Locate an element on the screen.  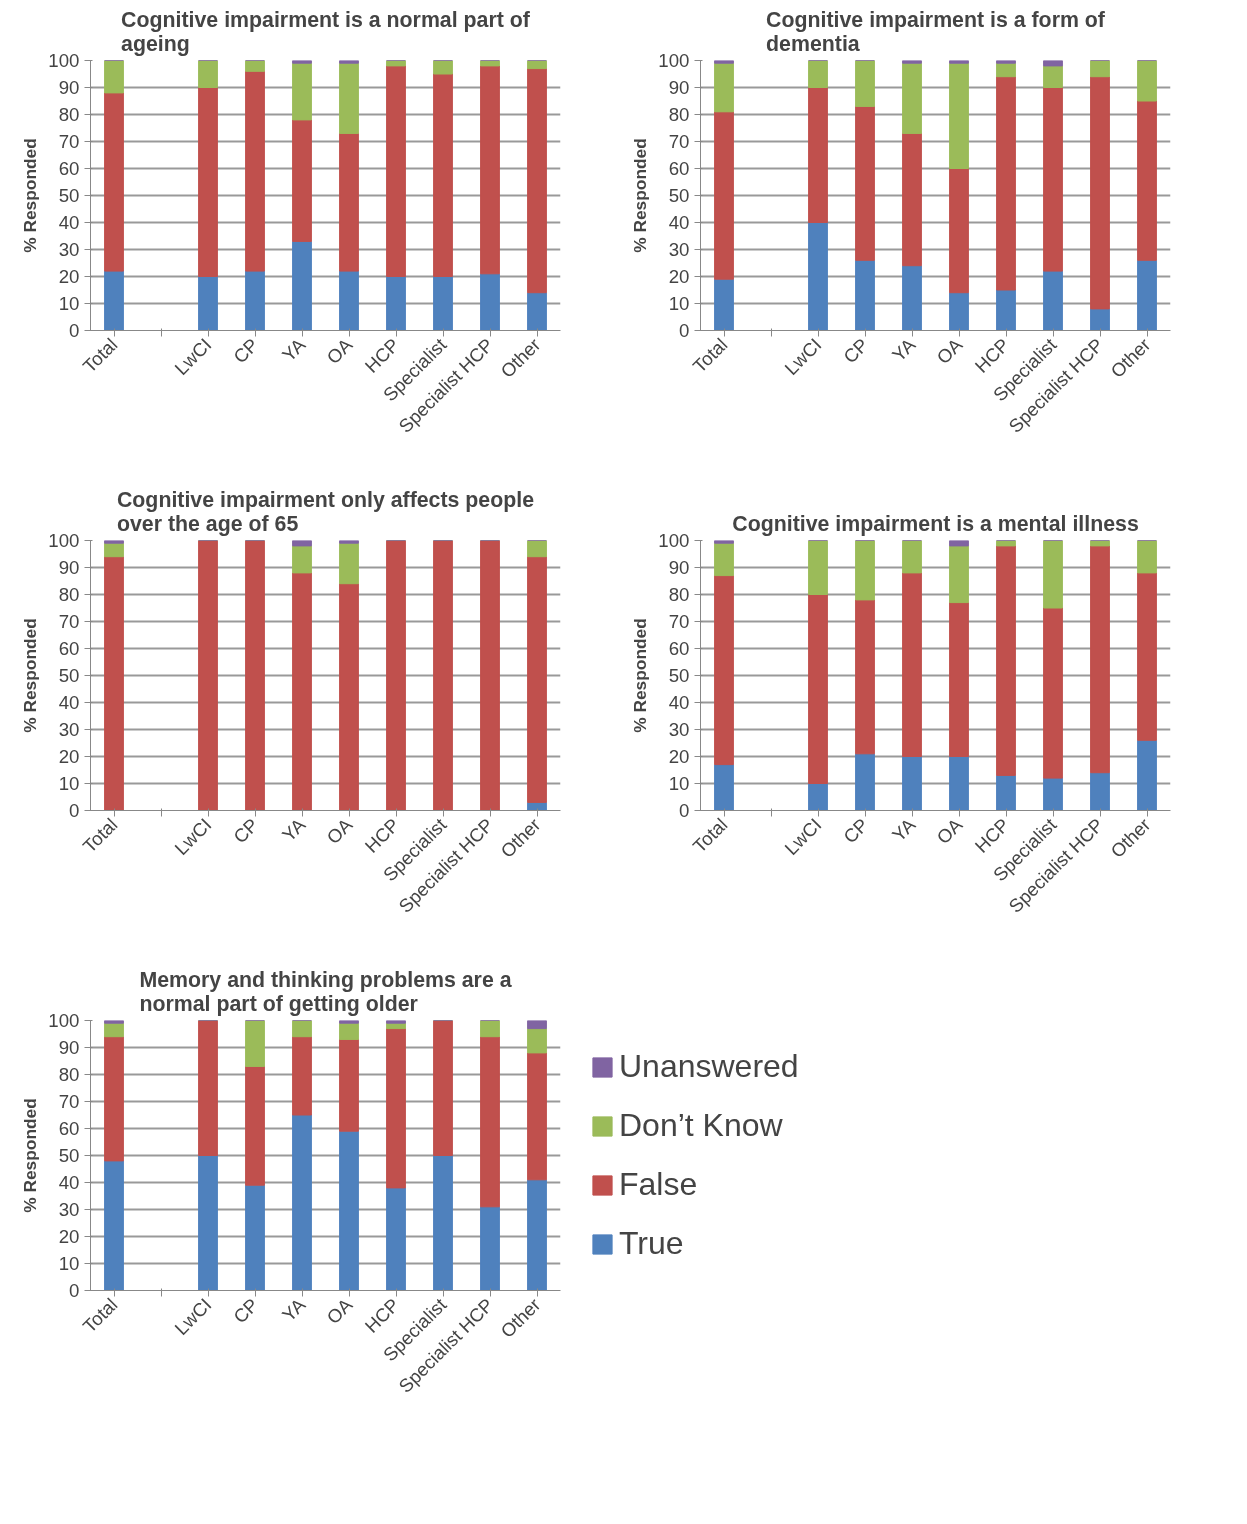
legend-label: True is located at coordinates (651, 1243).